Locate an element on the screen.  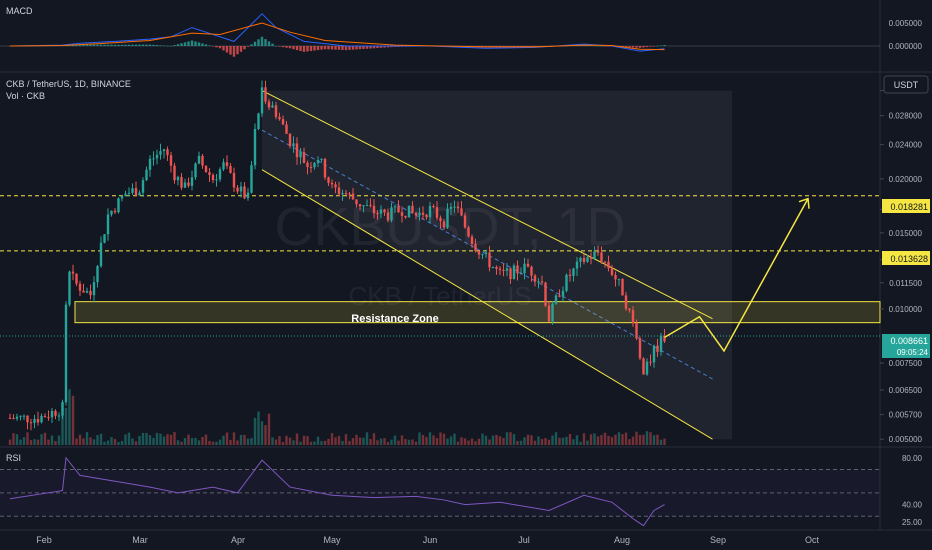
macd-pane is located at coordinates (440, 35).